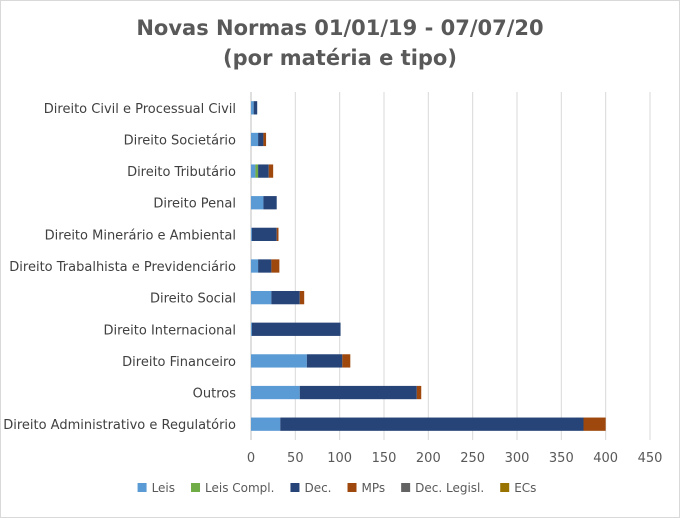 Image resolution: width=680 pixels, height=518 pixels. I want to click on chart-title-line-1: Novas Normas 01/01/19 - 07/07/20, so click(340, 28).